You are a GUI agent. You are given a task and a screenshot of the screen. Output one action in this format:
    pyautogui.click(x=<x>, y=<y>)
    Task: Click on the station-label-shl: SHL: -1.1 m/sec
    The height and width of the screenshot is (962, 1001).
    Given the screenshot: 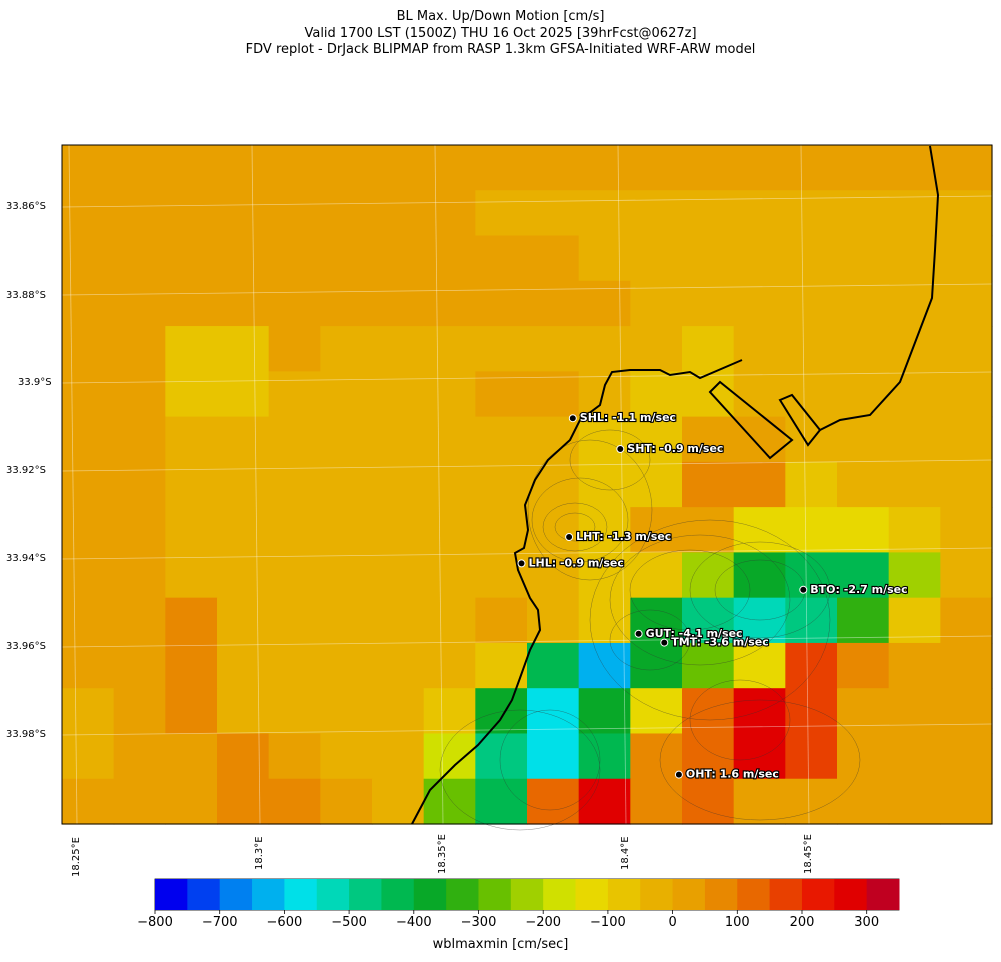 What is the action you would take?
    pyautogui.click(x=628, y=417)
    